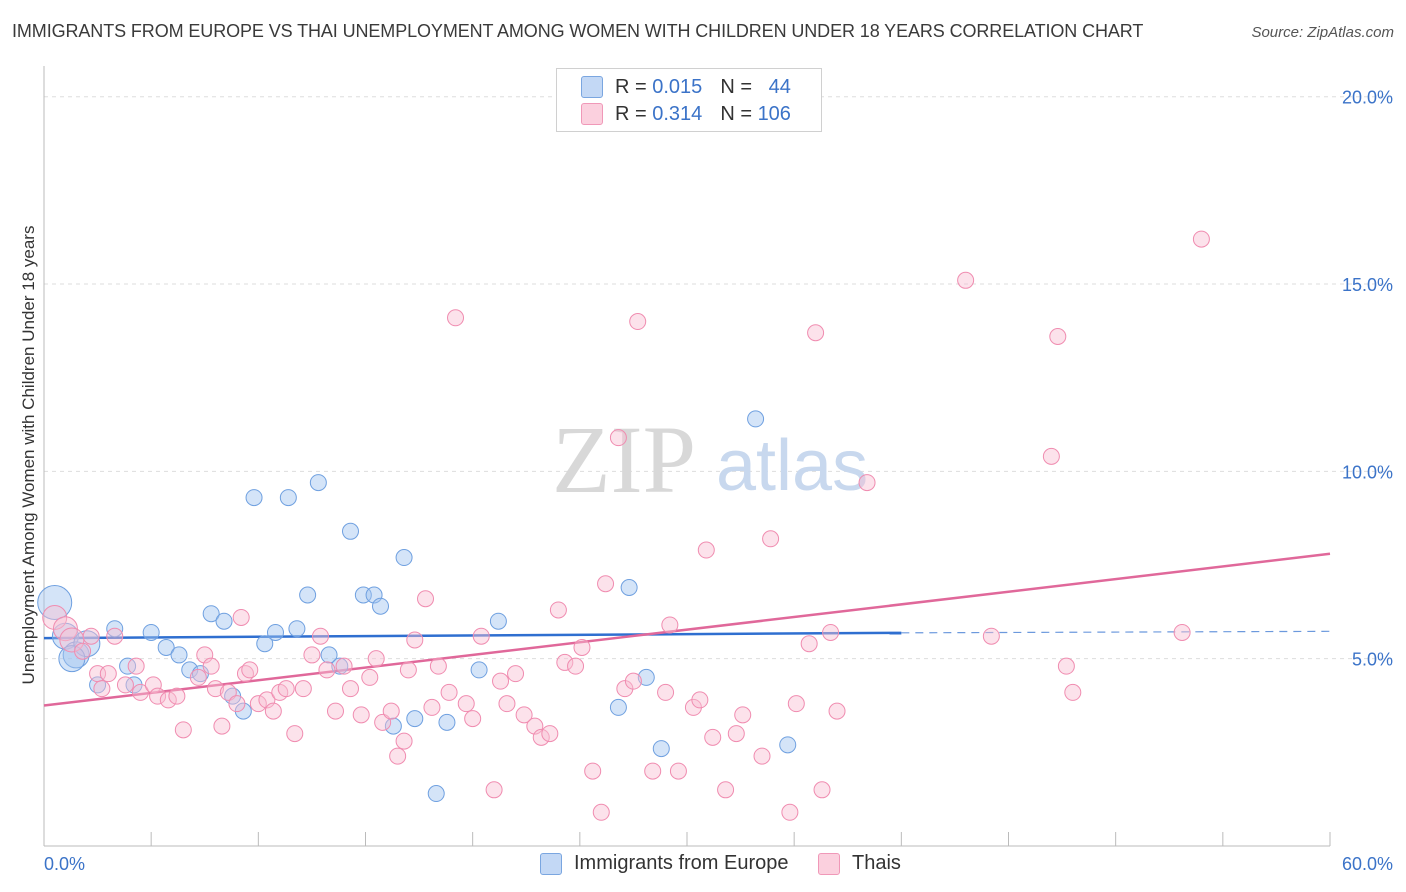 The image size is (1406, 892). I want to click on legend-swatch-europe, so click(592, 87).